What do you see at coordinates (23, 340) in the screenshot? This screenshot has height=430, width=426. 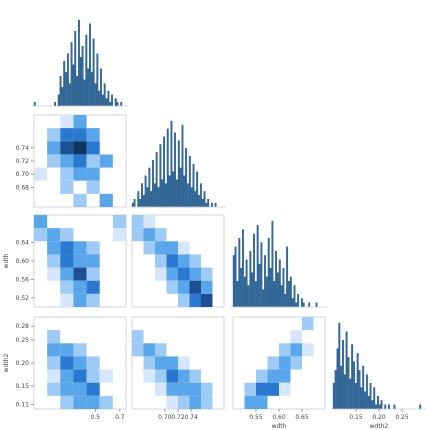 I see `y-tick-label: 0.25` at bounding box center [23, 340].